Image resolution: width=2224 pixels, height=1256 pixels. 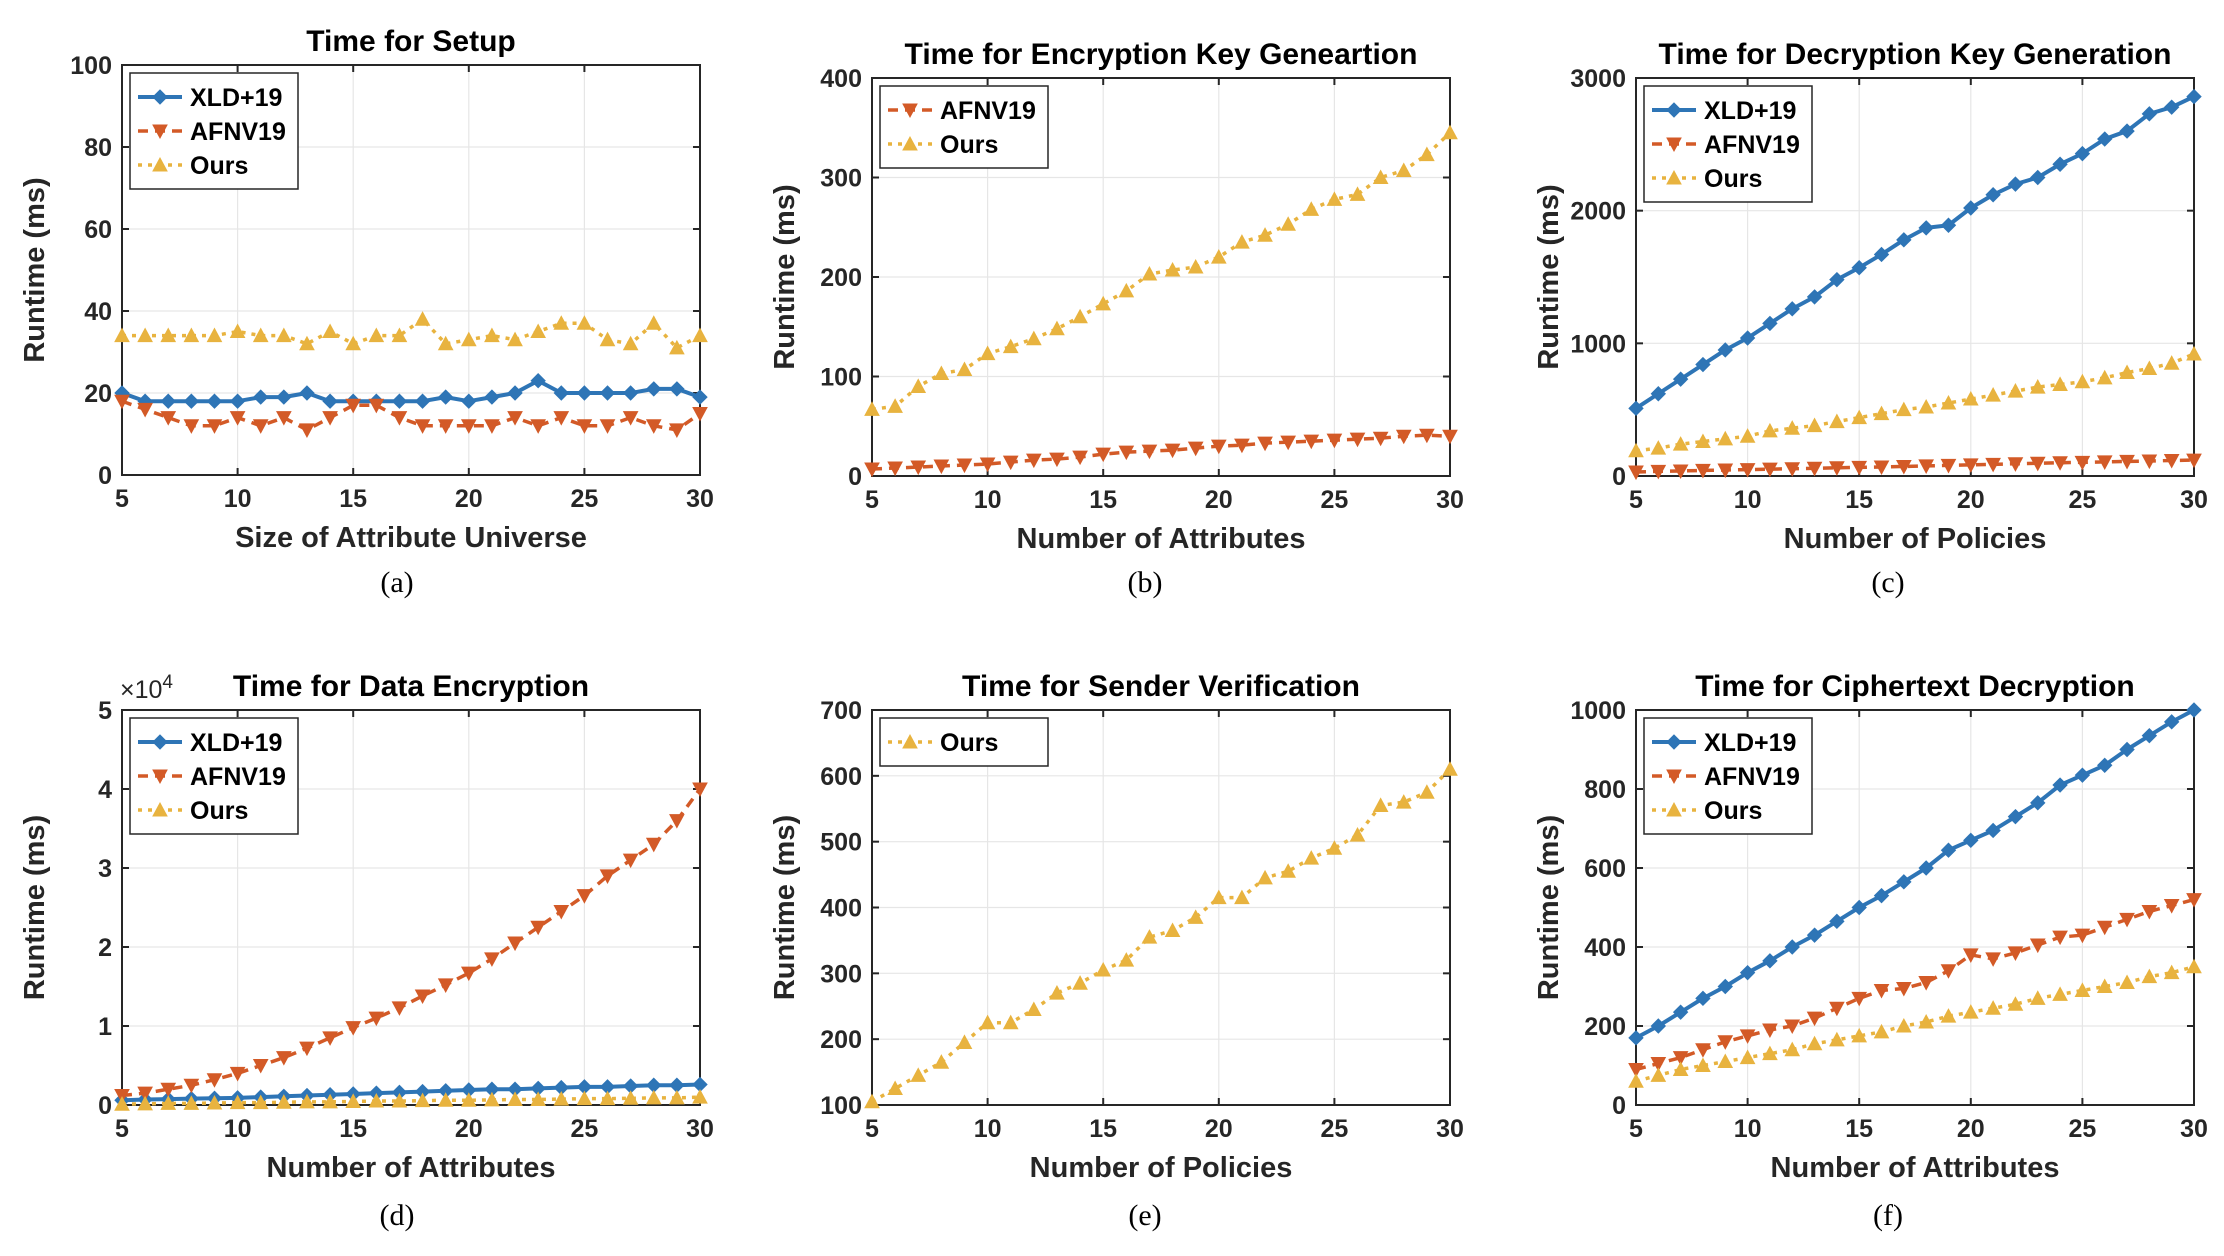 What do you see at coordinates (1619, 477) in the screenshot?
I see `y-tick-label: 0` at bounding box center [1619, 477].